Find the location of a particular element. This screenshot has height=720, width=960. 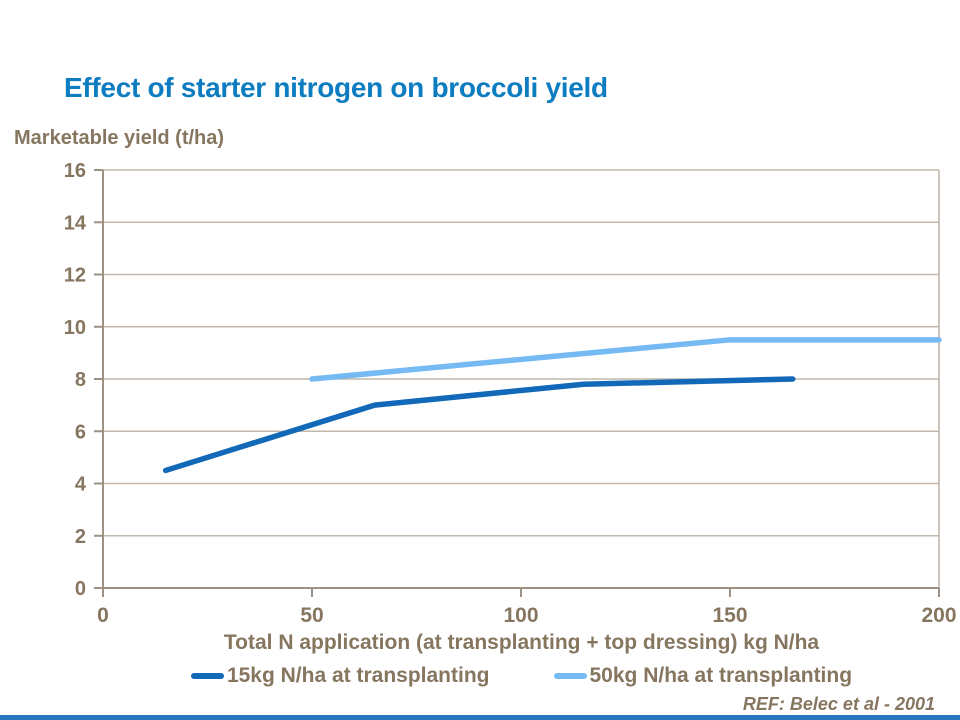

legend-item-15kg: 15kg N/ha at transplanting is located at coordinates (340, 676).